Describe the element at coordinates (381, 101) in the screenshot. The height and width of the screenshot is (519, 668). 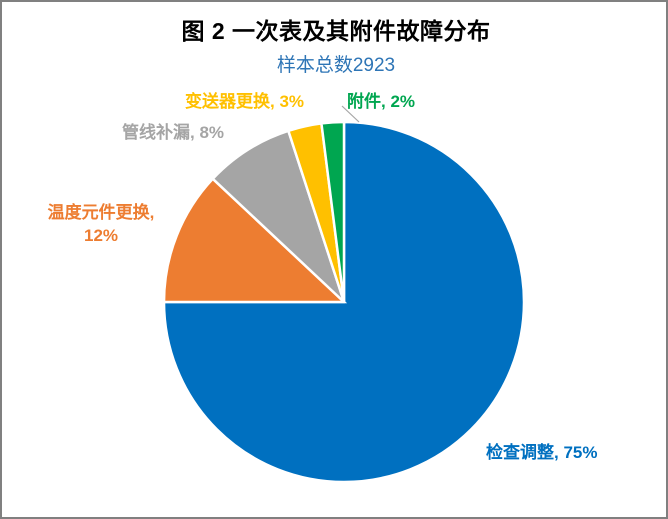
I see `slice-label-fujian: 附件, 2%` at that location.